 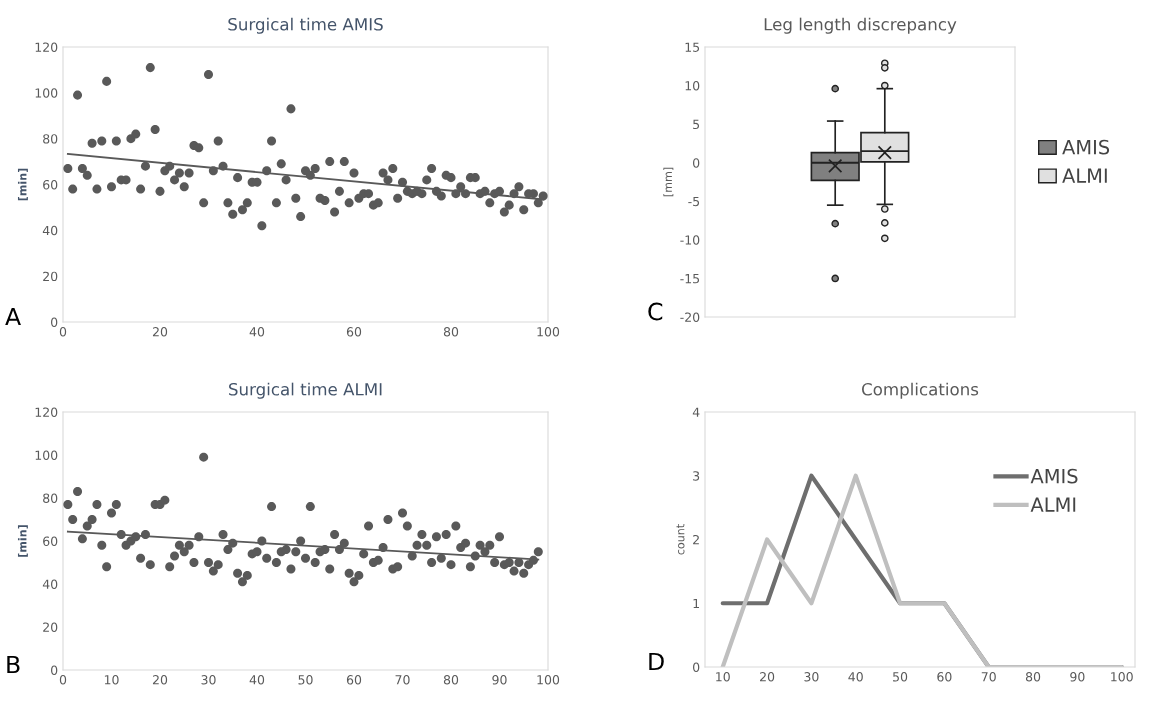 What do you see at coordinates (305, 390) in the screenshot?
I see `chart-title: Surgical time ALMI` at bounding box center [305, 390].